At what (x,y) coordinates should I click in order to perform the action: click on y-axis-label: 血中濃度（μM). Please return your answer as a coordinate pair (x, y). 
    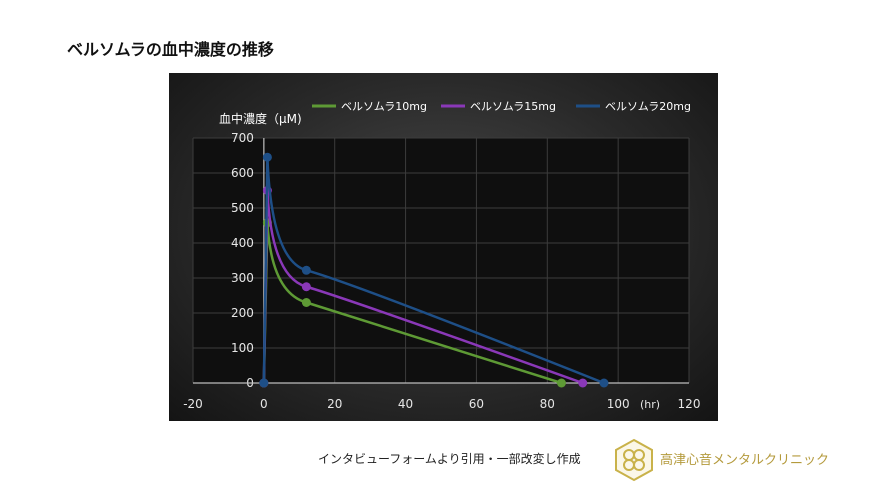
    Looking at the image, I should click on (260, 118).